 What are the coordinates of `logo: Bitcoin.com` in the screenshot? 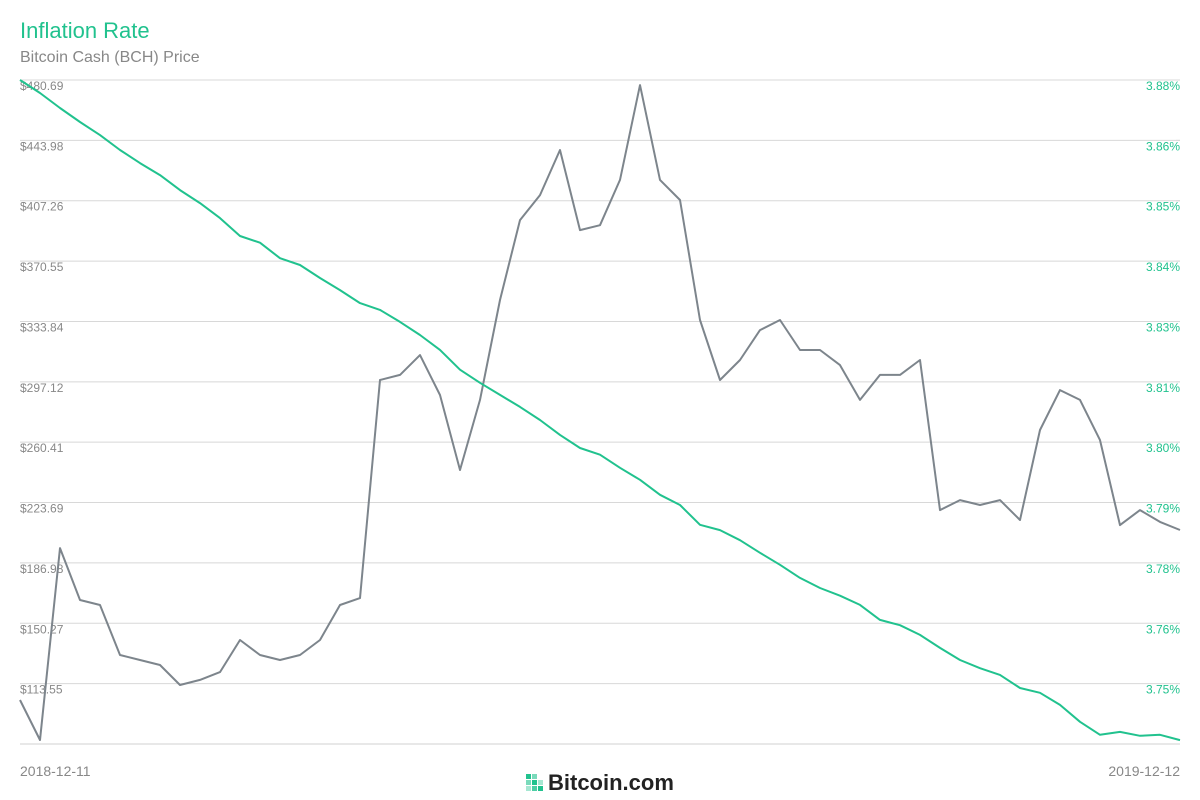 It's located at (611, 782).